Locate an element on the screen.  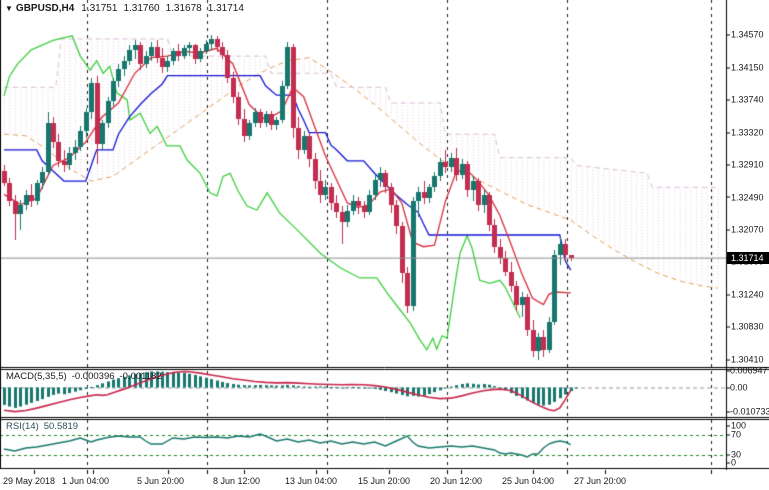
rsi-value: 50.5819 is located at coordinates (61, 426).